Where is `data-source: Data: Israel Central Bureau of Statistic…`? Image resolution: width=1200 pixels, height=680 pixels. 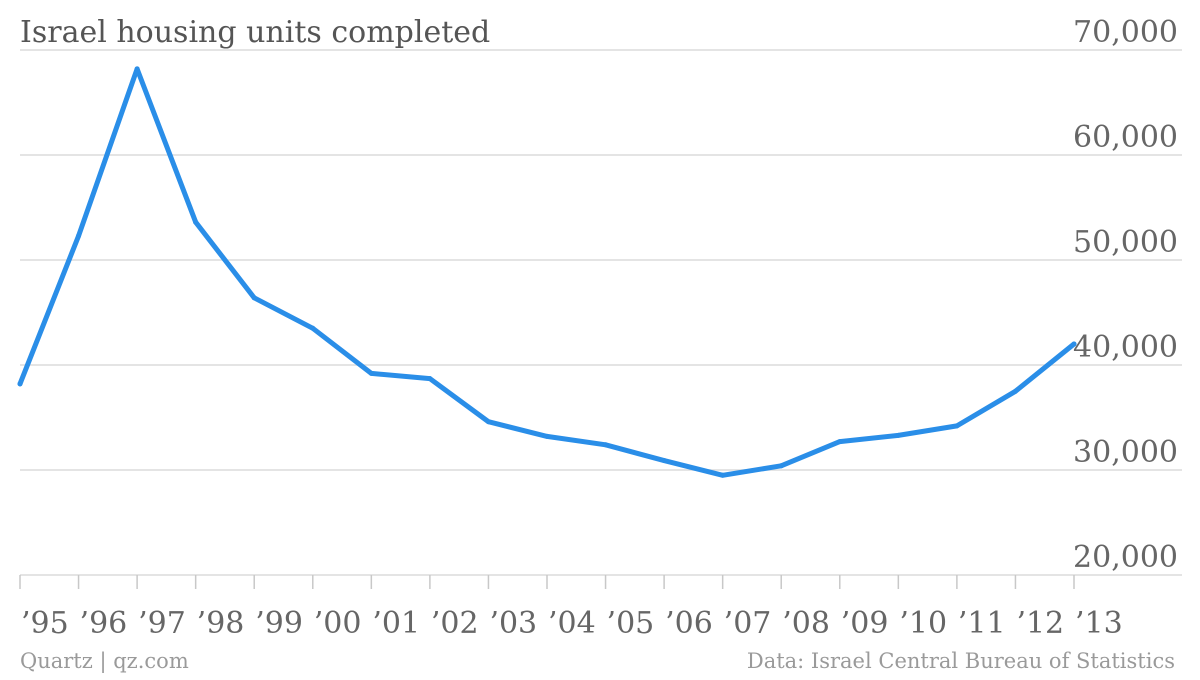
data-source: Data: Israel Central Bureau of Statistic… is located at coordinates (961, 661).